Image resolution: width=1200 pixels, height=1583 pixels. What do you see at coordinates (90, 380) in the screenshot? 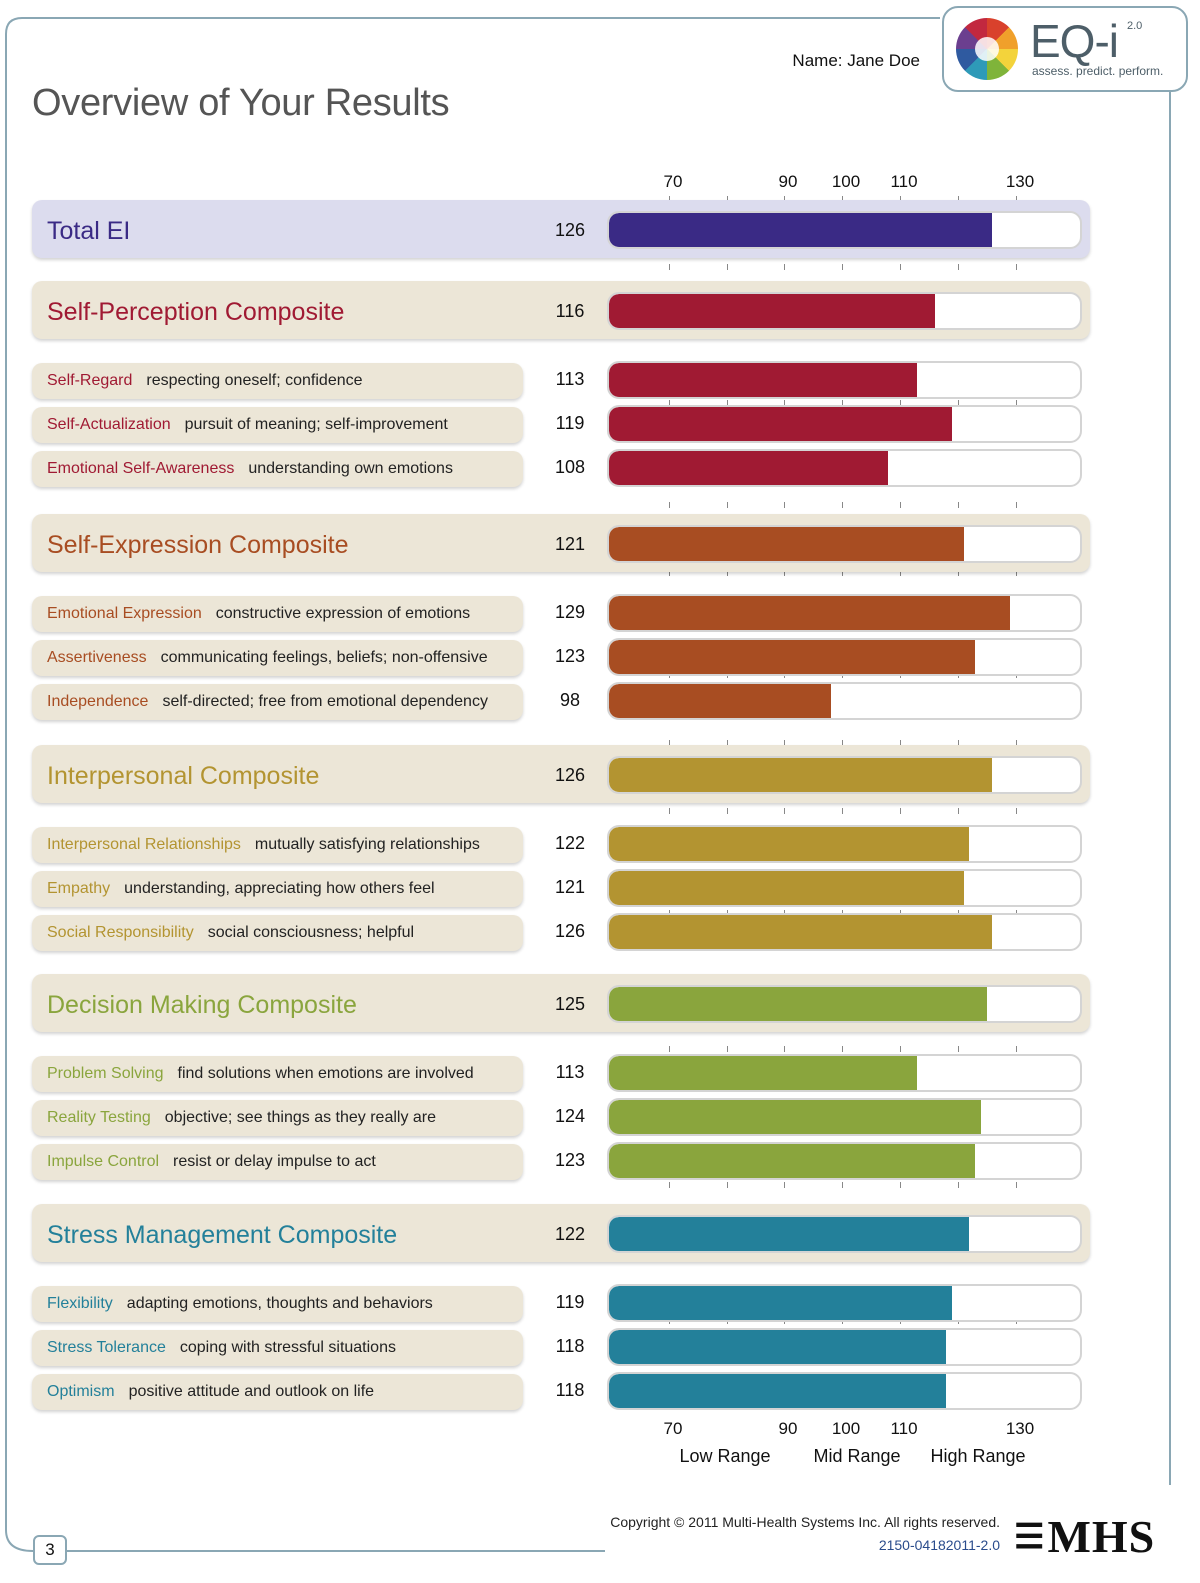
I see `scale-title: Self-Regard` at bounding box center [90, 380].